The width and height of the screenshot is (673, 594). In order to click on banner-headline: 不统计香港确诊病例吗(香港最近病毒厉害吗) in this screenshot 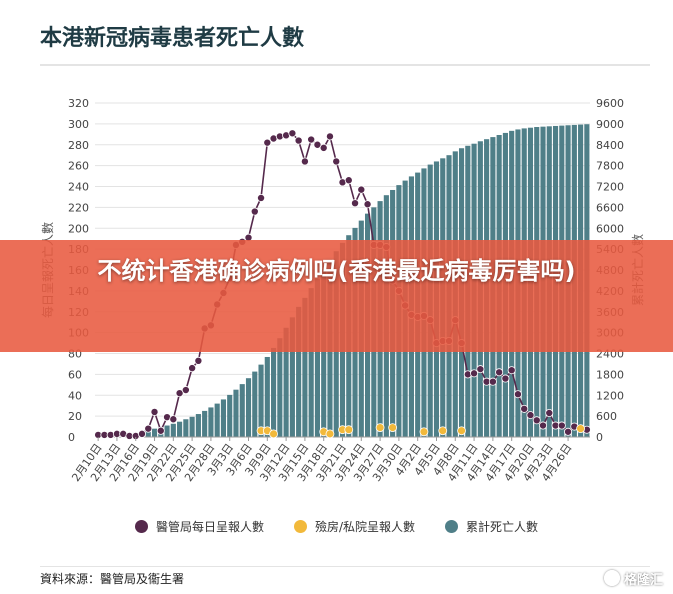, I will do `click(336, 271)`.